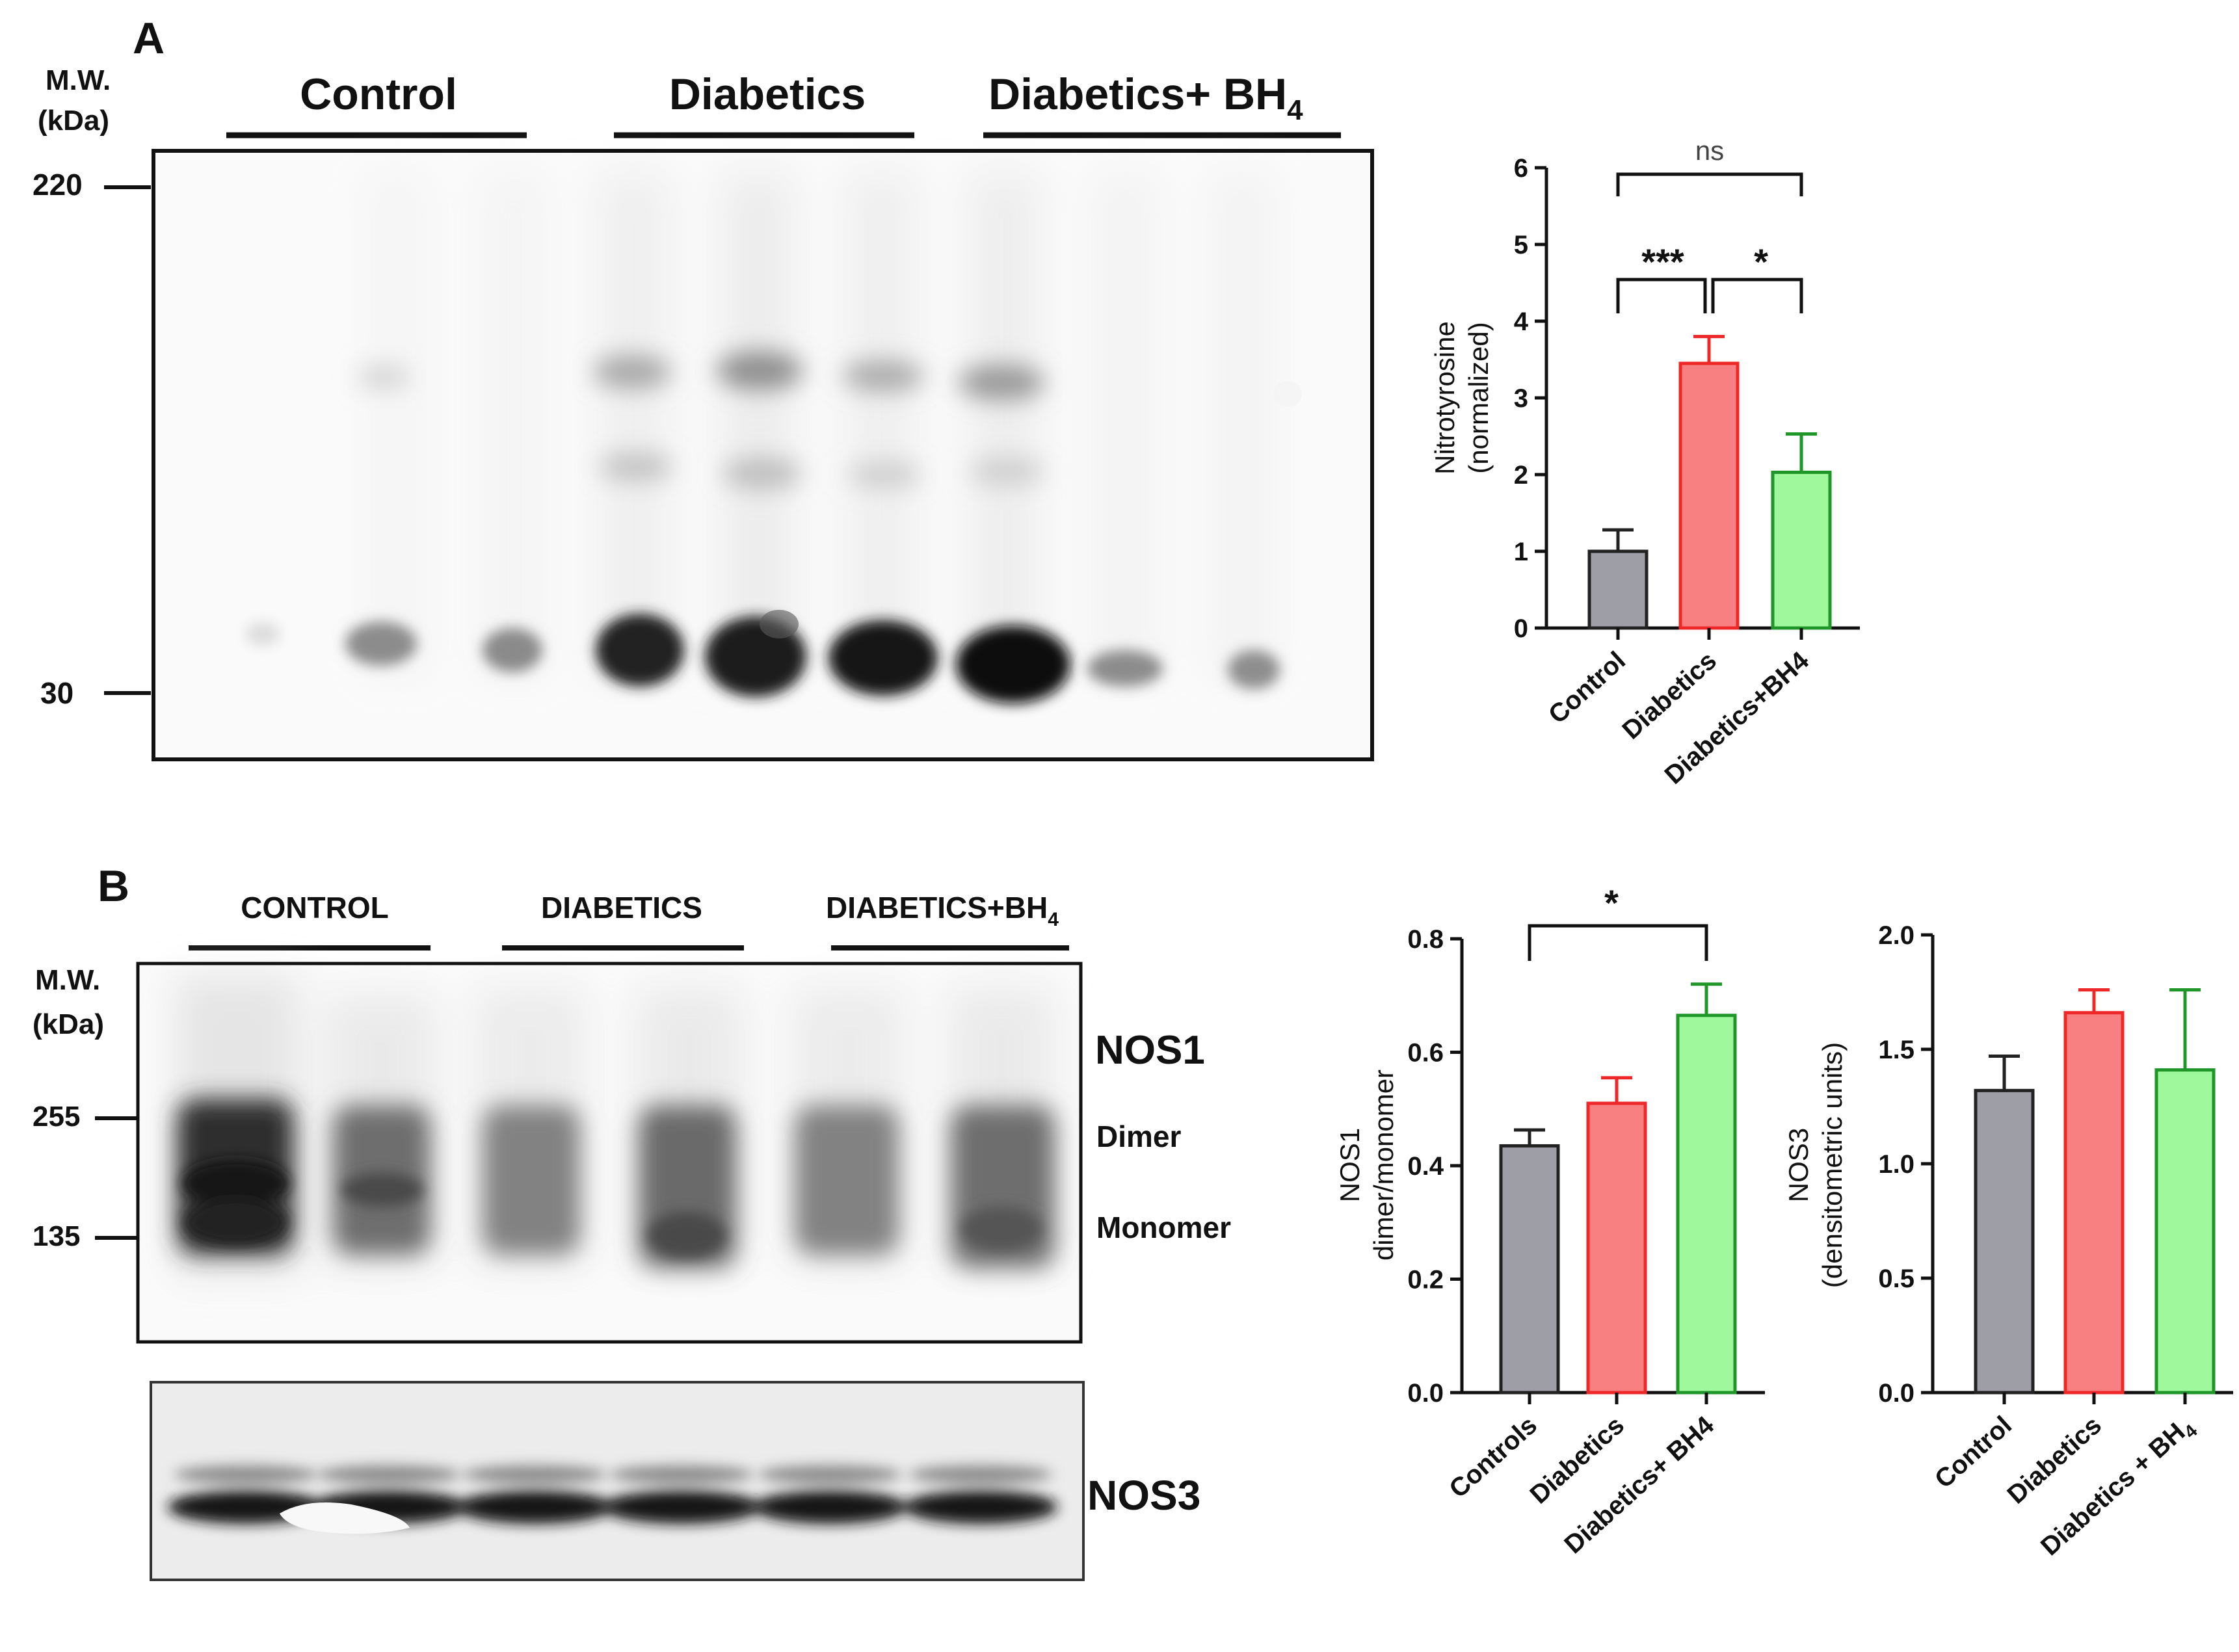  I want to click on y-axis-label: Nitrotyrosine (normalized), so click(1462, 398).